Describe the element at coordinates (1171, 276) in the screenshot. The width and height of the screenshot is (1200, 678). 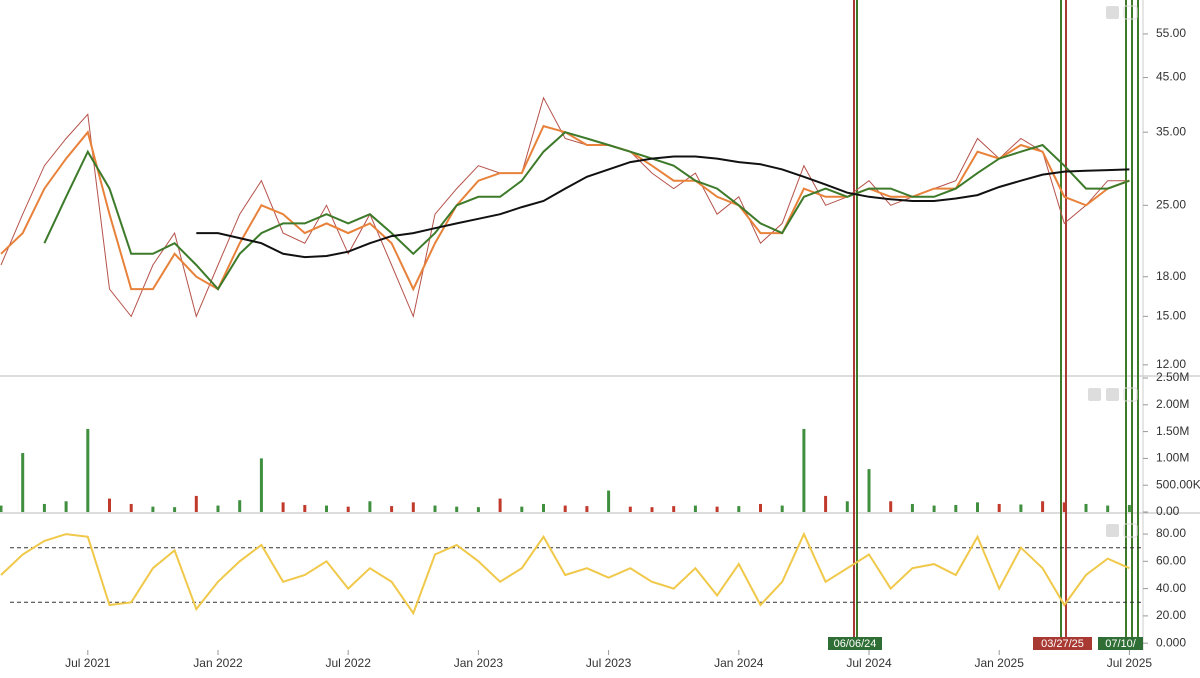
I see `y-tick-label: 18.00` at that location.